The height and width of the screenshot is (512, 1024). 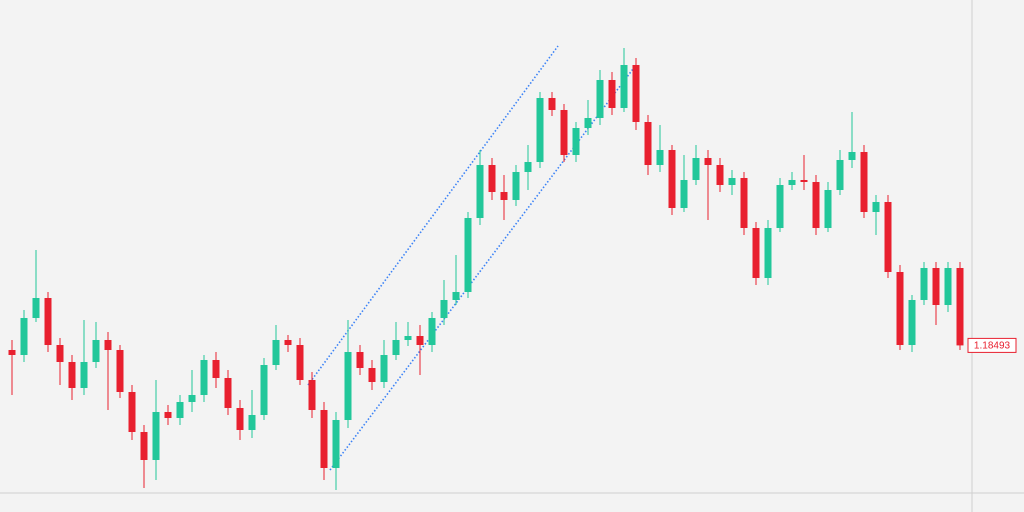 I want to click on price-label-box, so click(x=992, y=345).